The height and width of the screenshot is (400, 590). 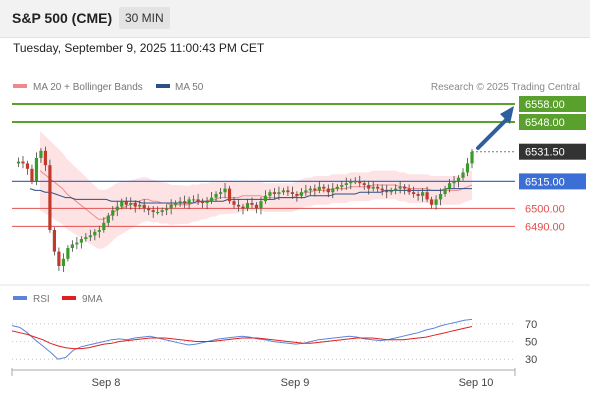 What do you see at coordinates (295, 383) in the screenshot?
I see `x-tick-label: Sep 9` at bounding box center [295, 383].